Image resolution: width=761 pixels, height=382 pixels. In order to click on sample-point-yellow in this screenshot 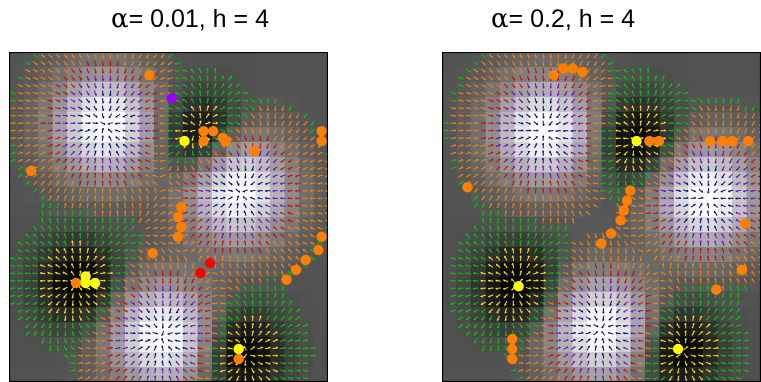, I will do `click(95, 283)`.